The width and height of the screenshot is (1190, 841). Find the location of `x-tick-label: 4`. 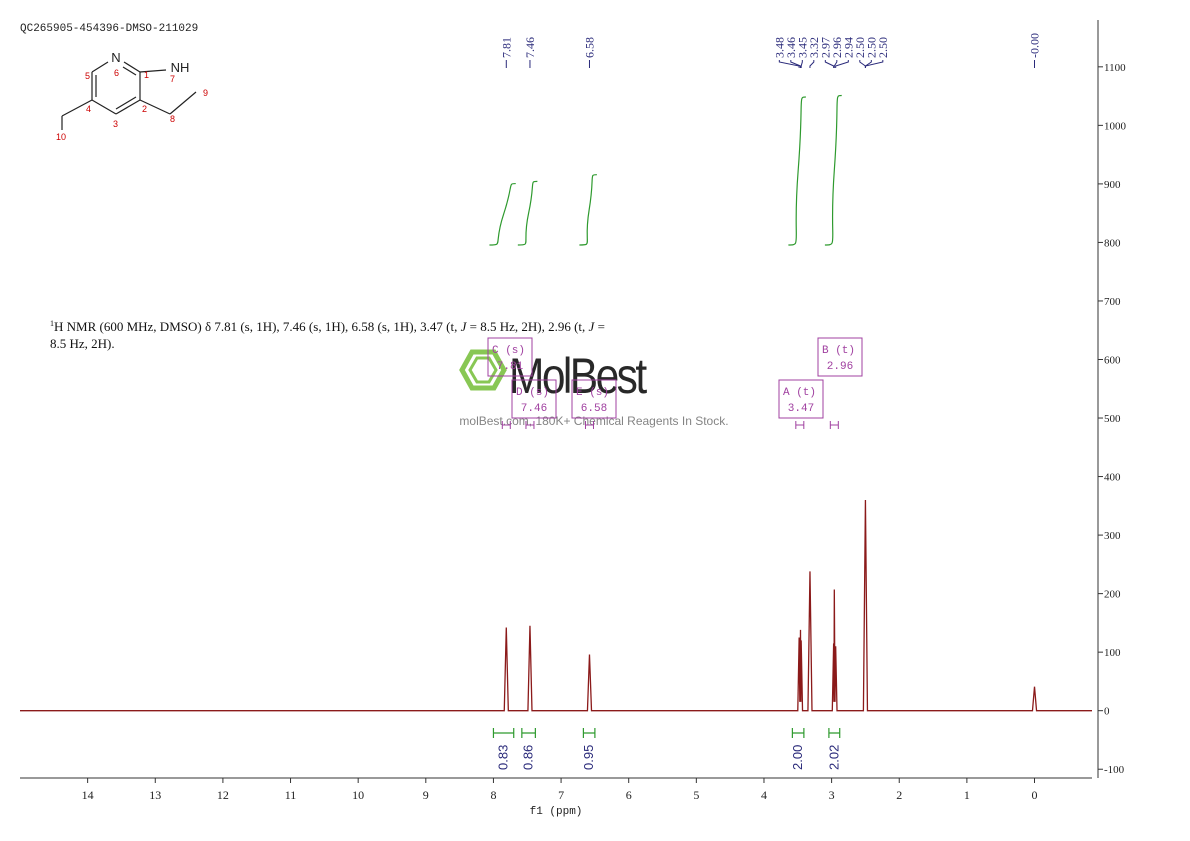

x-tick-label: 4 is located at coordinates (764, 795).